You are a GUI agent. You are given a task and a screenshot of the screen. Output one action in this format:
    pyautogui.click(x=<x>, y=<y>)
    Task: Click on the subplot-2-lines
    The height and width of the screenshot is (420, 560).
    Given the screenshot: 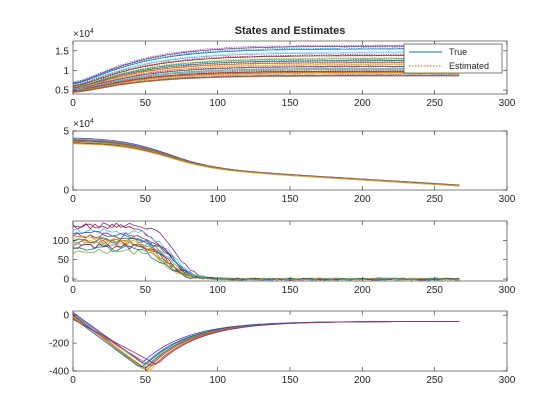 What is the action you would take?
    pyautogui.click(x=266, y=162)
    